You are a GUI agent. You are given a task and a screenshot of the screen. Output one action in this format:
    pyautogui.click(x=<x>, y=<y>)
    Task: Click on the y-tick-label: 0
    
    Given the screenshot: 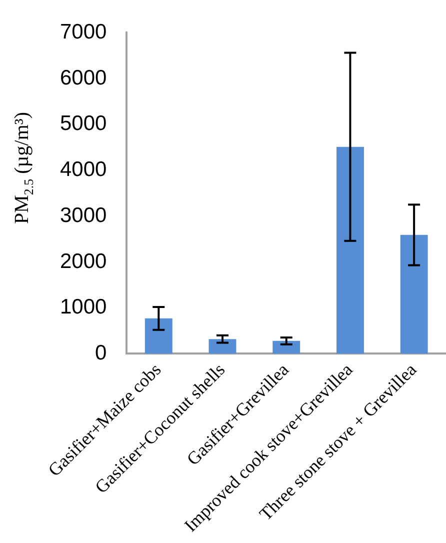 What is the action you would take?
    pyautogui.click(x=101, y=353)
    